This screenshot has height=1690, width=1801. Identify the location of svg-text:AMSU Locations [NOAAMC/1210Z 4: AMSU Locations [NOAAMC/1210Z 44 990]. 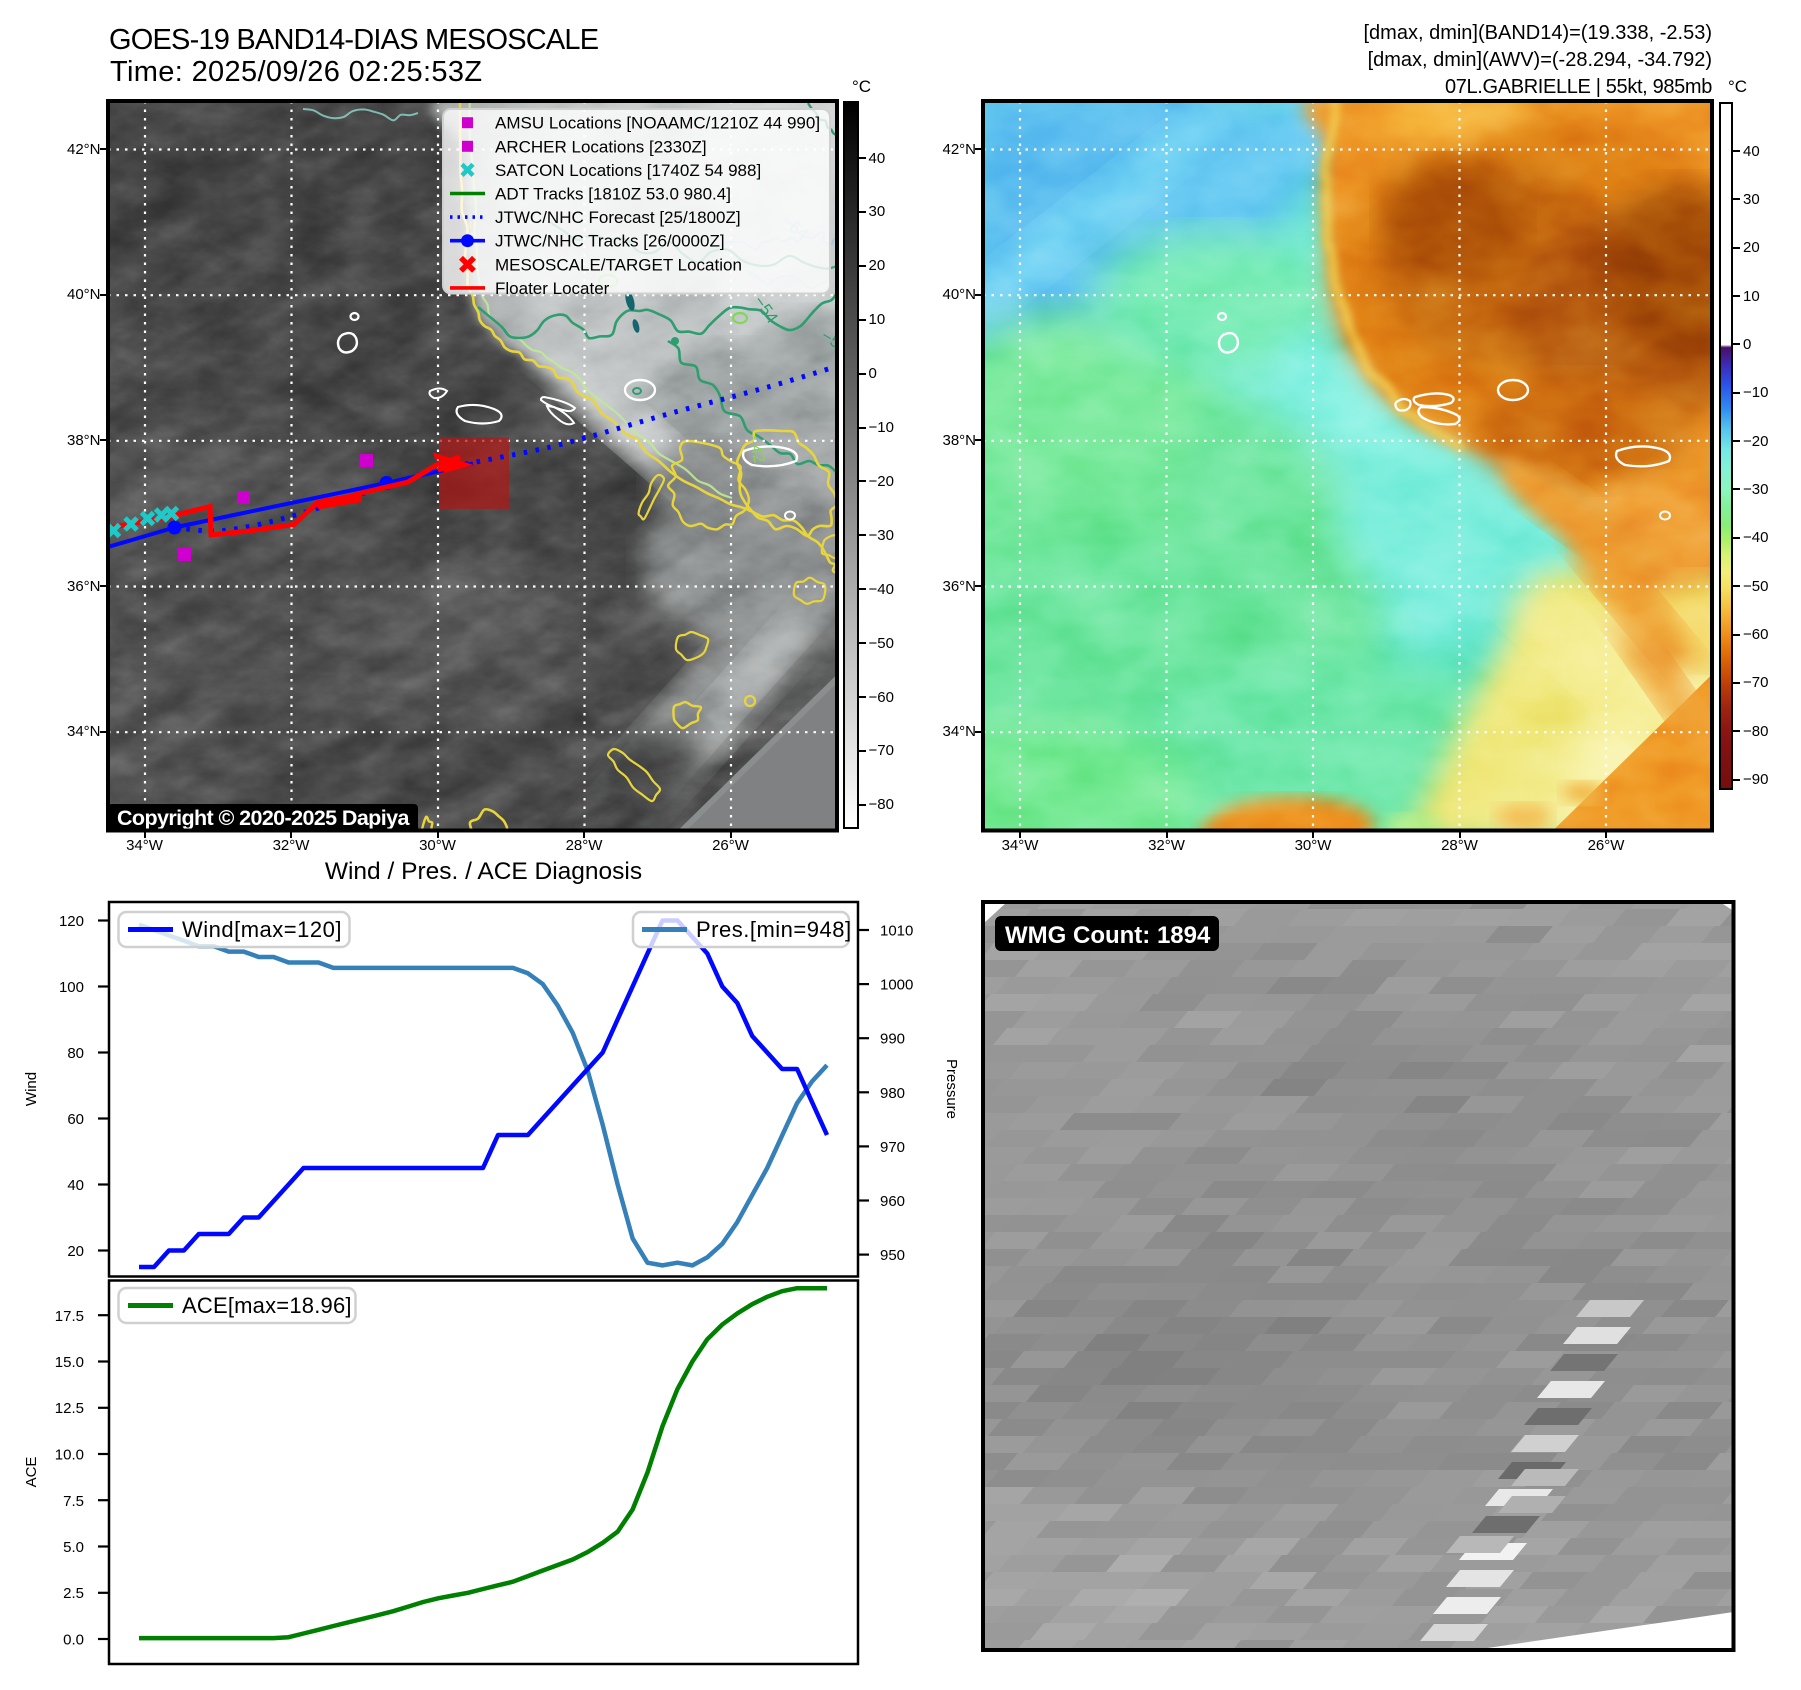
(657, 122).